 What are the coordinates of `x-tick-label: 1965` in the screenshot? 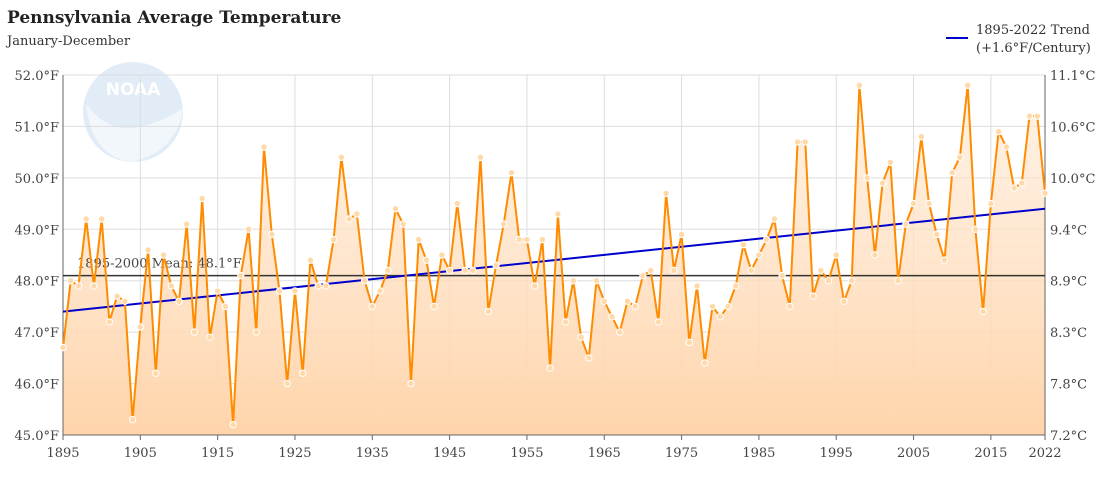 It's located at (604, 453).